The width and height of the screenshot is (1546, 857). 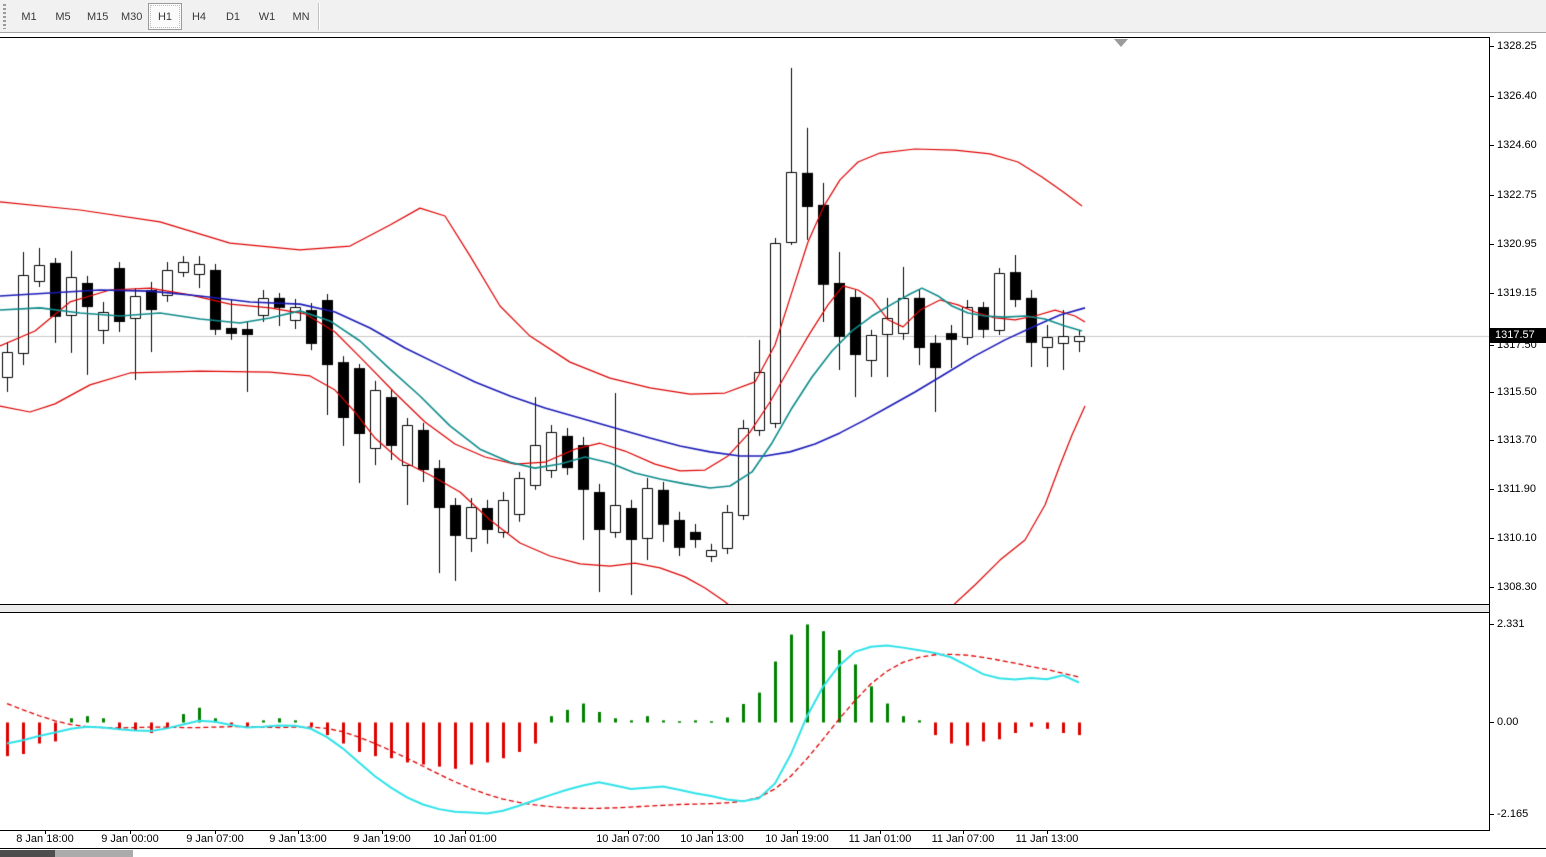 I want to click on price-axis-label: 1308.30, so click(x=1517, y=587).